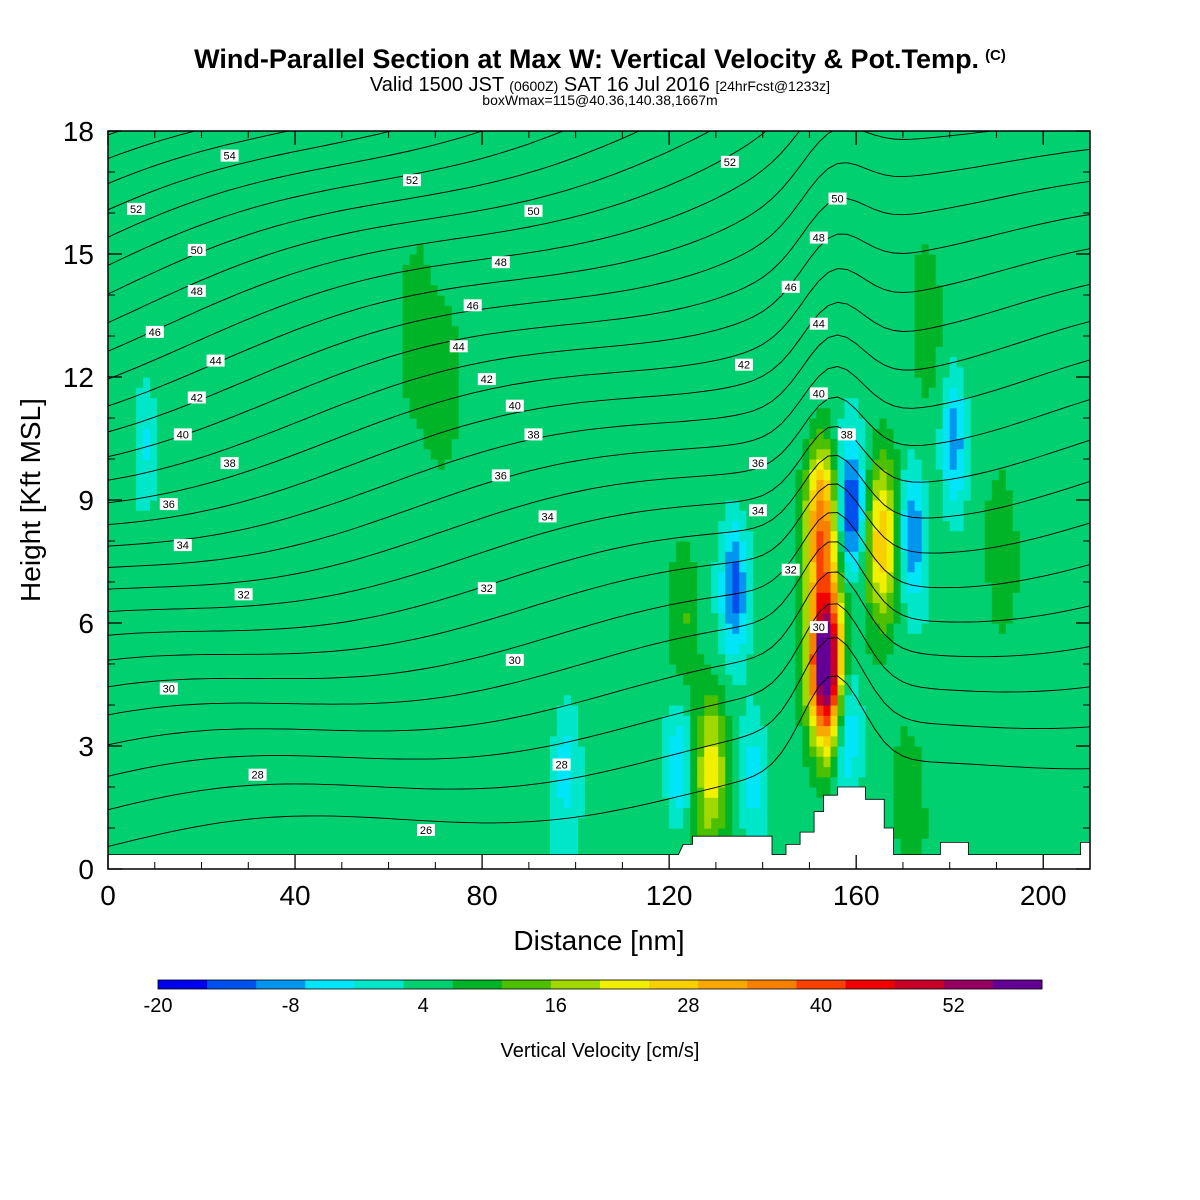 The width and height of the screenshot is (1200, 1200). What do you see at coordinates (534, 86) in the screenshot?
I see `valid-zulu: (0600Z)` at bounding box center [534, 86].